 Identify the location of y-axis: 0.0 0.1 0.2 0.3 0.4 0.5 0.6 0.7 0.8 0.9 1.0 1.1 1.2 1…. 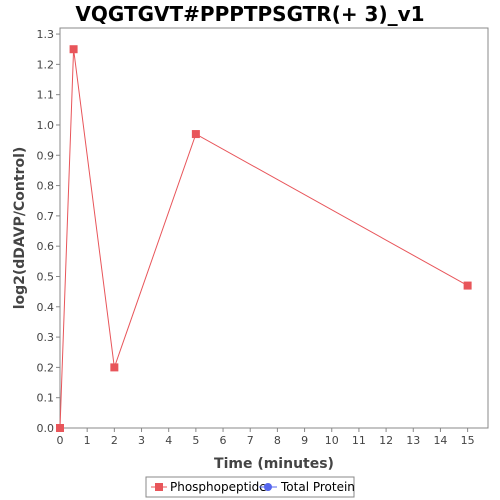
(48, 231).